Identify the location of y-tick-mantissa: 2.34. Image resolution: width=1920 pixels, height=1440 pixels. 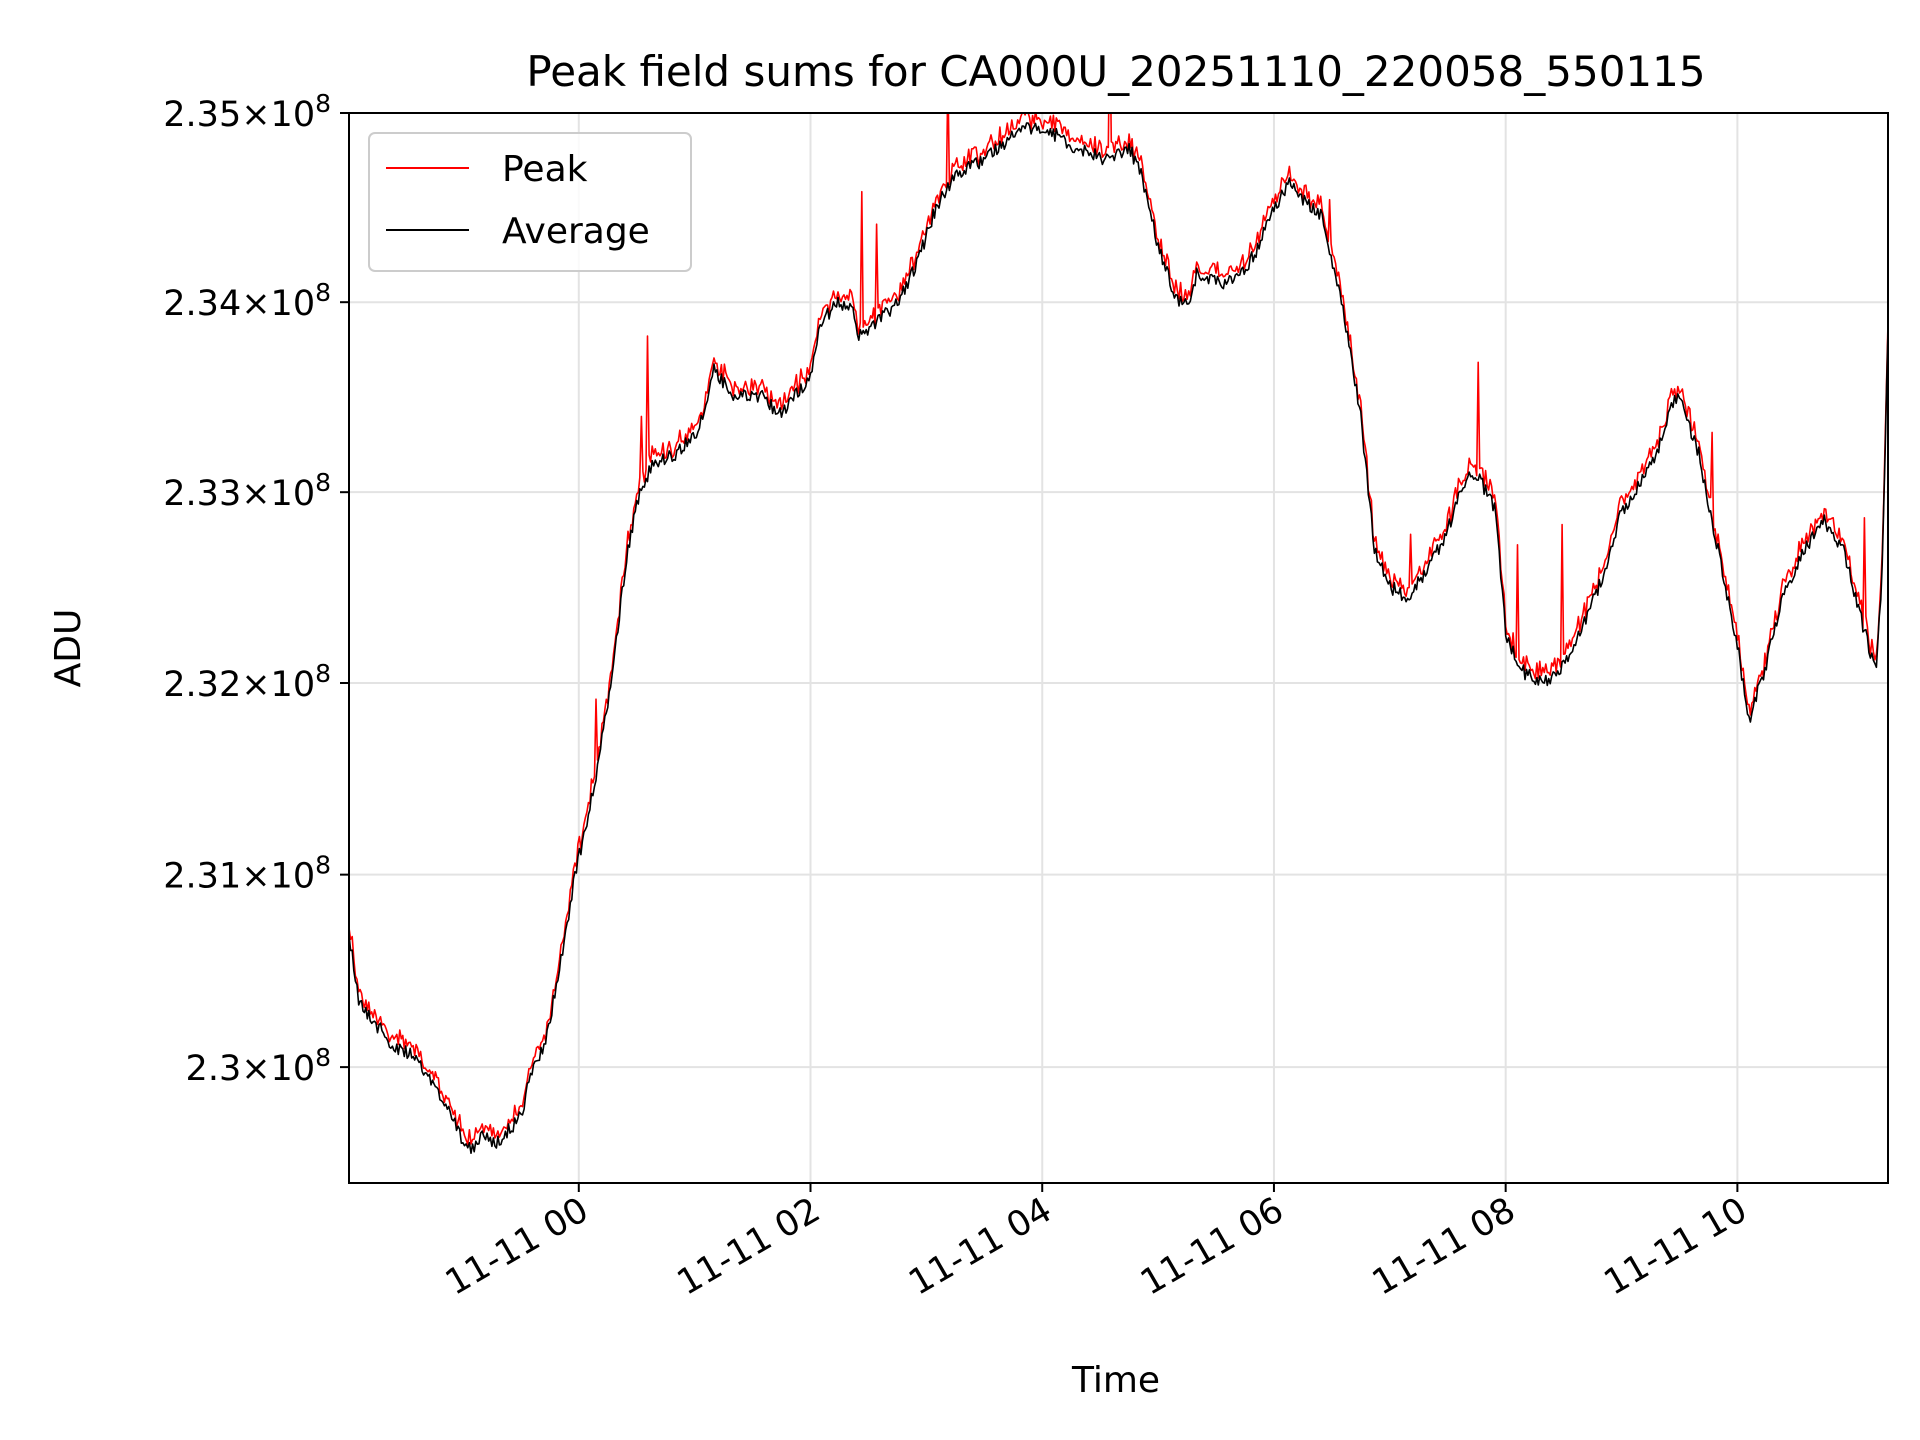
(202, 304).